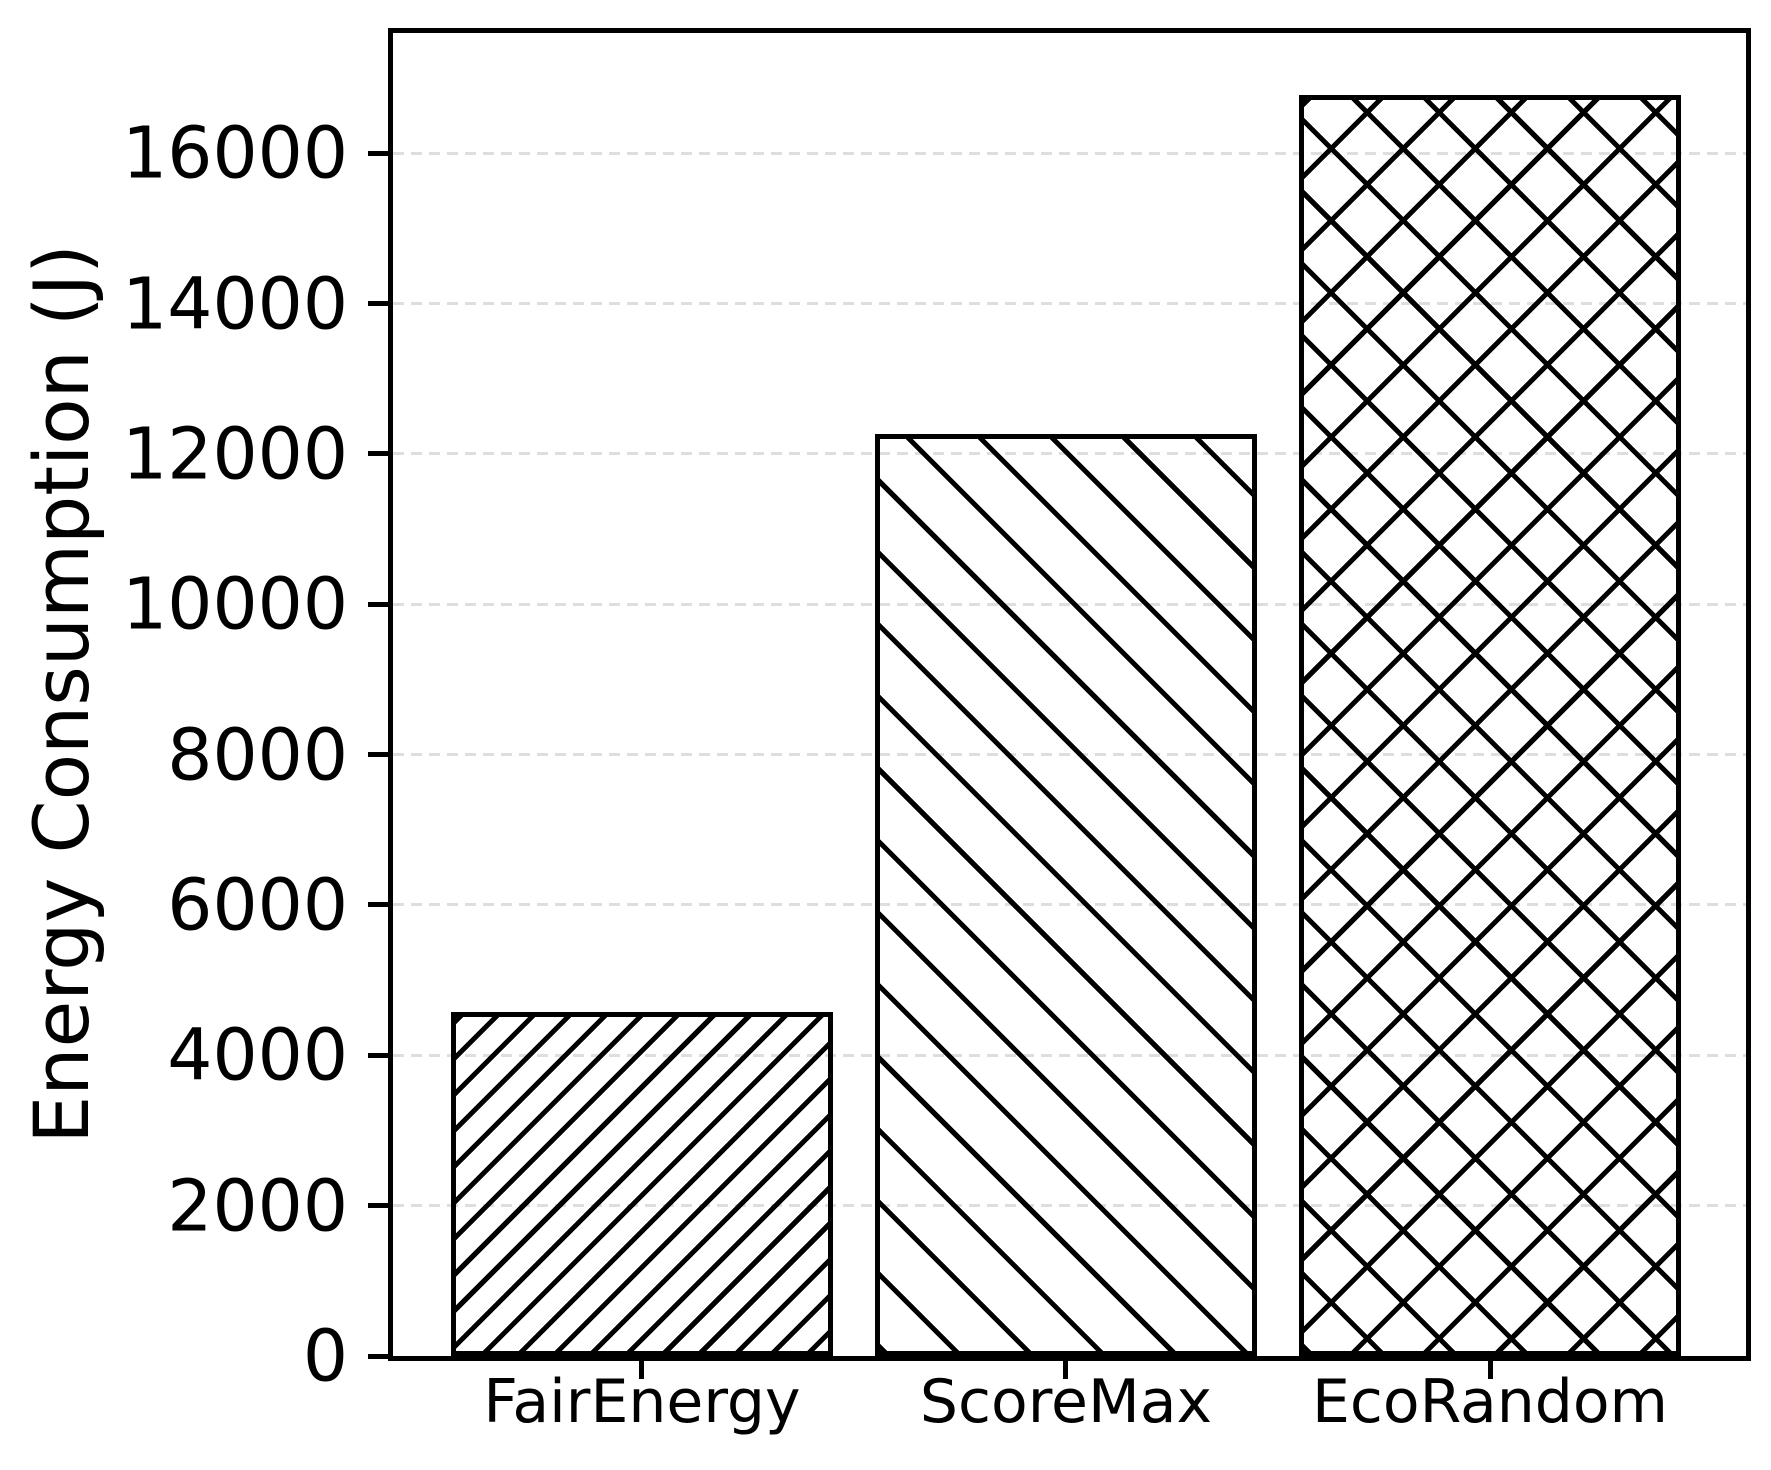 This screenshot has width=1771, height=1470. What do you see at coordinates (1066, 1370) in the screenshot?
I see `x-tick-mark-scoremax` at bounding box center [1066, 1370].